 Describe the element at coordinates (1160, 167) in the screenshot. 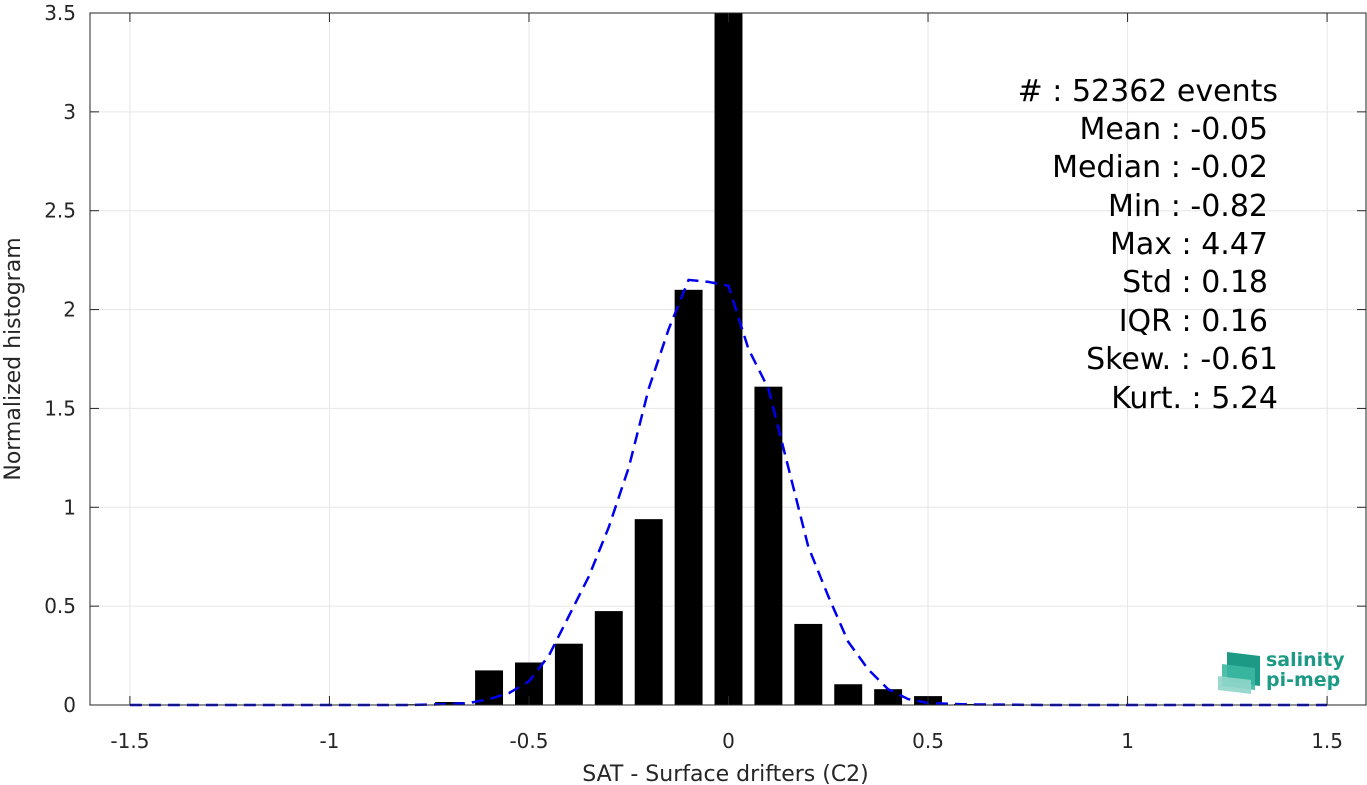

I see `stat-median: Median : -0.02` at that location.